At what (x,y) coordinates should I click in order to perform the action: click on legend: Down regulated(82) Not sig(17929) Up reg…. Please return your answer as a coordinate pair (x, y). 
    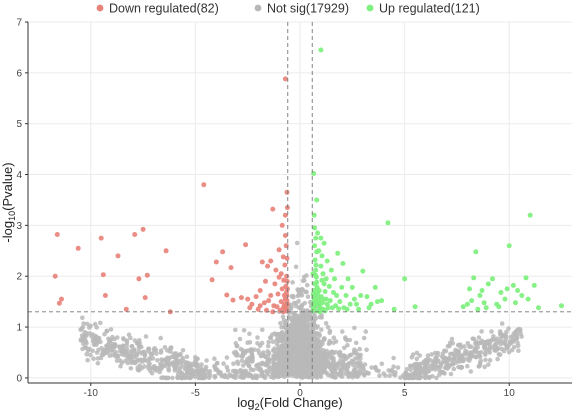
    Looking at the image, I should click on (288, 9).